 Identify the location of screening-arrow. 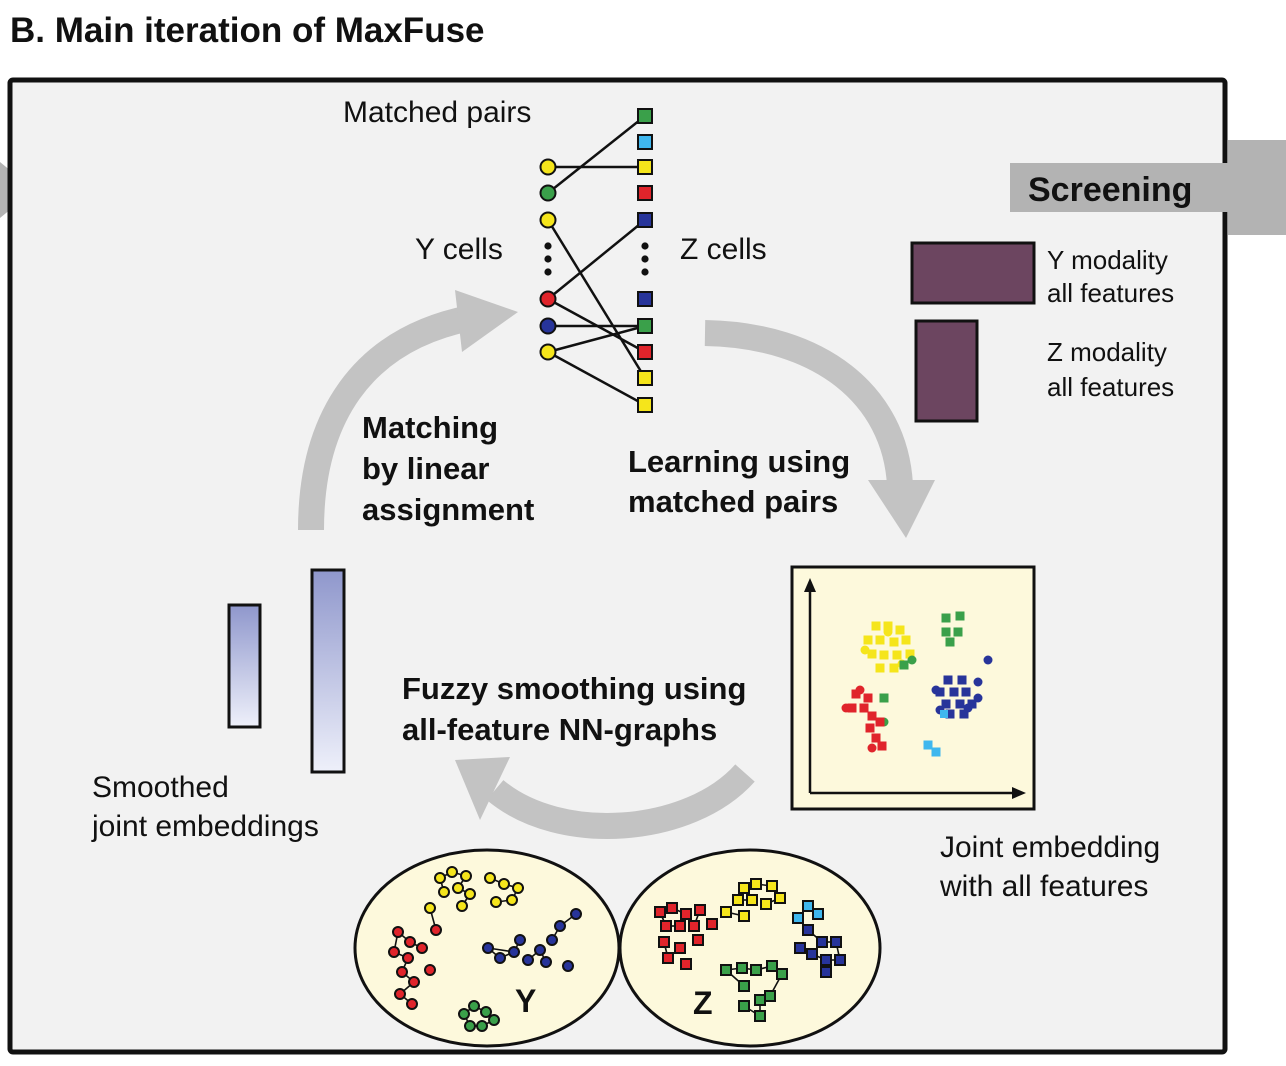
(1148, 187).